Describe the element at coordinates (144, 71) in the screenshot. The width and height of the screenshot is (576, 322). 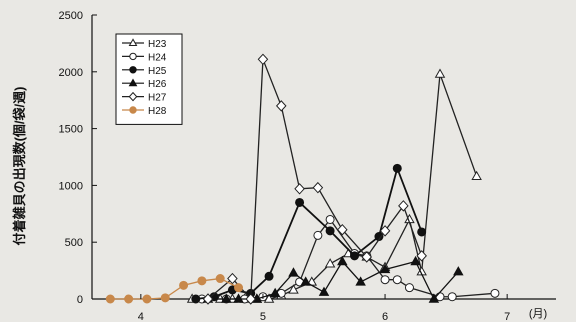
I see `legend-item-h25: H25` at that location.